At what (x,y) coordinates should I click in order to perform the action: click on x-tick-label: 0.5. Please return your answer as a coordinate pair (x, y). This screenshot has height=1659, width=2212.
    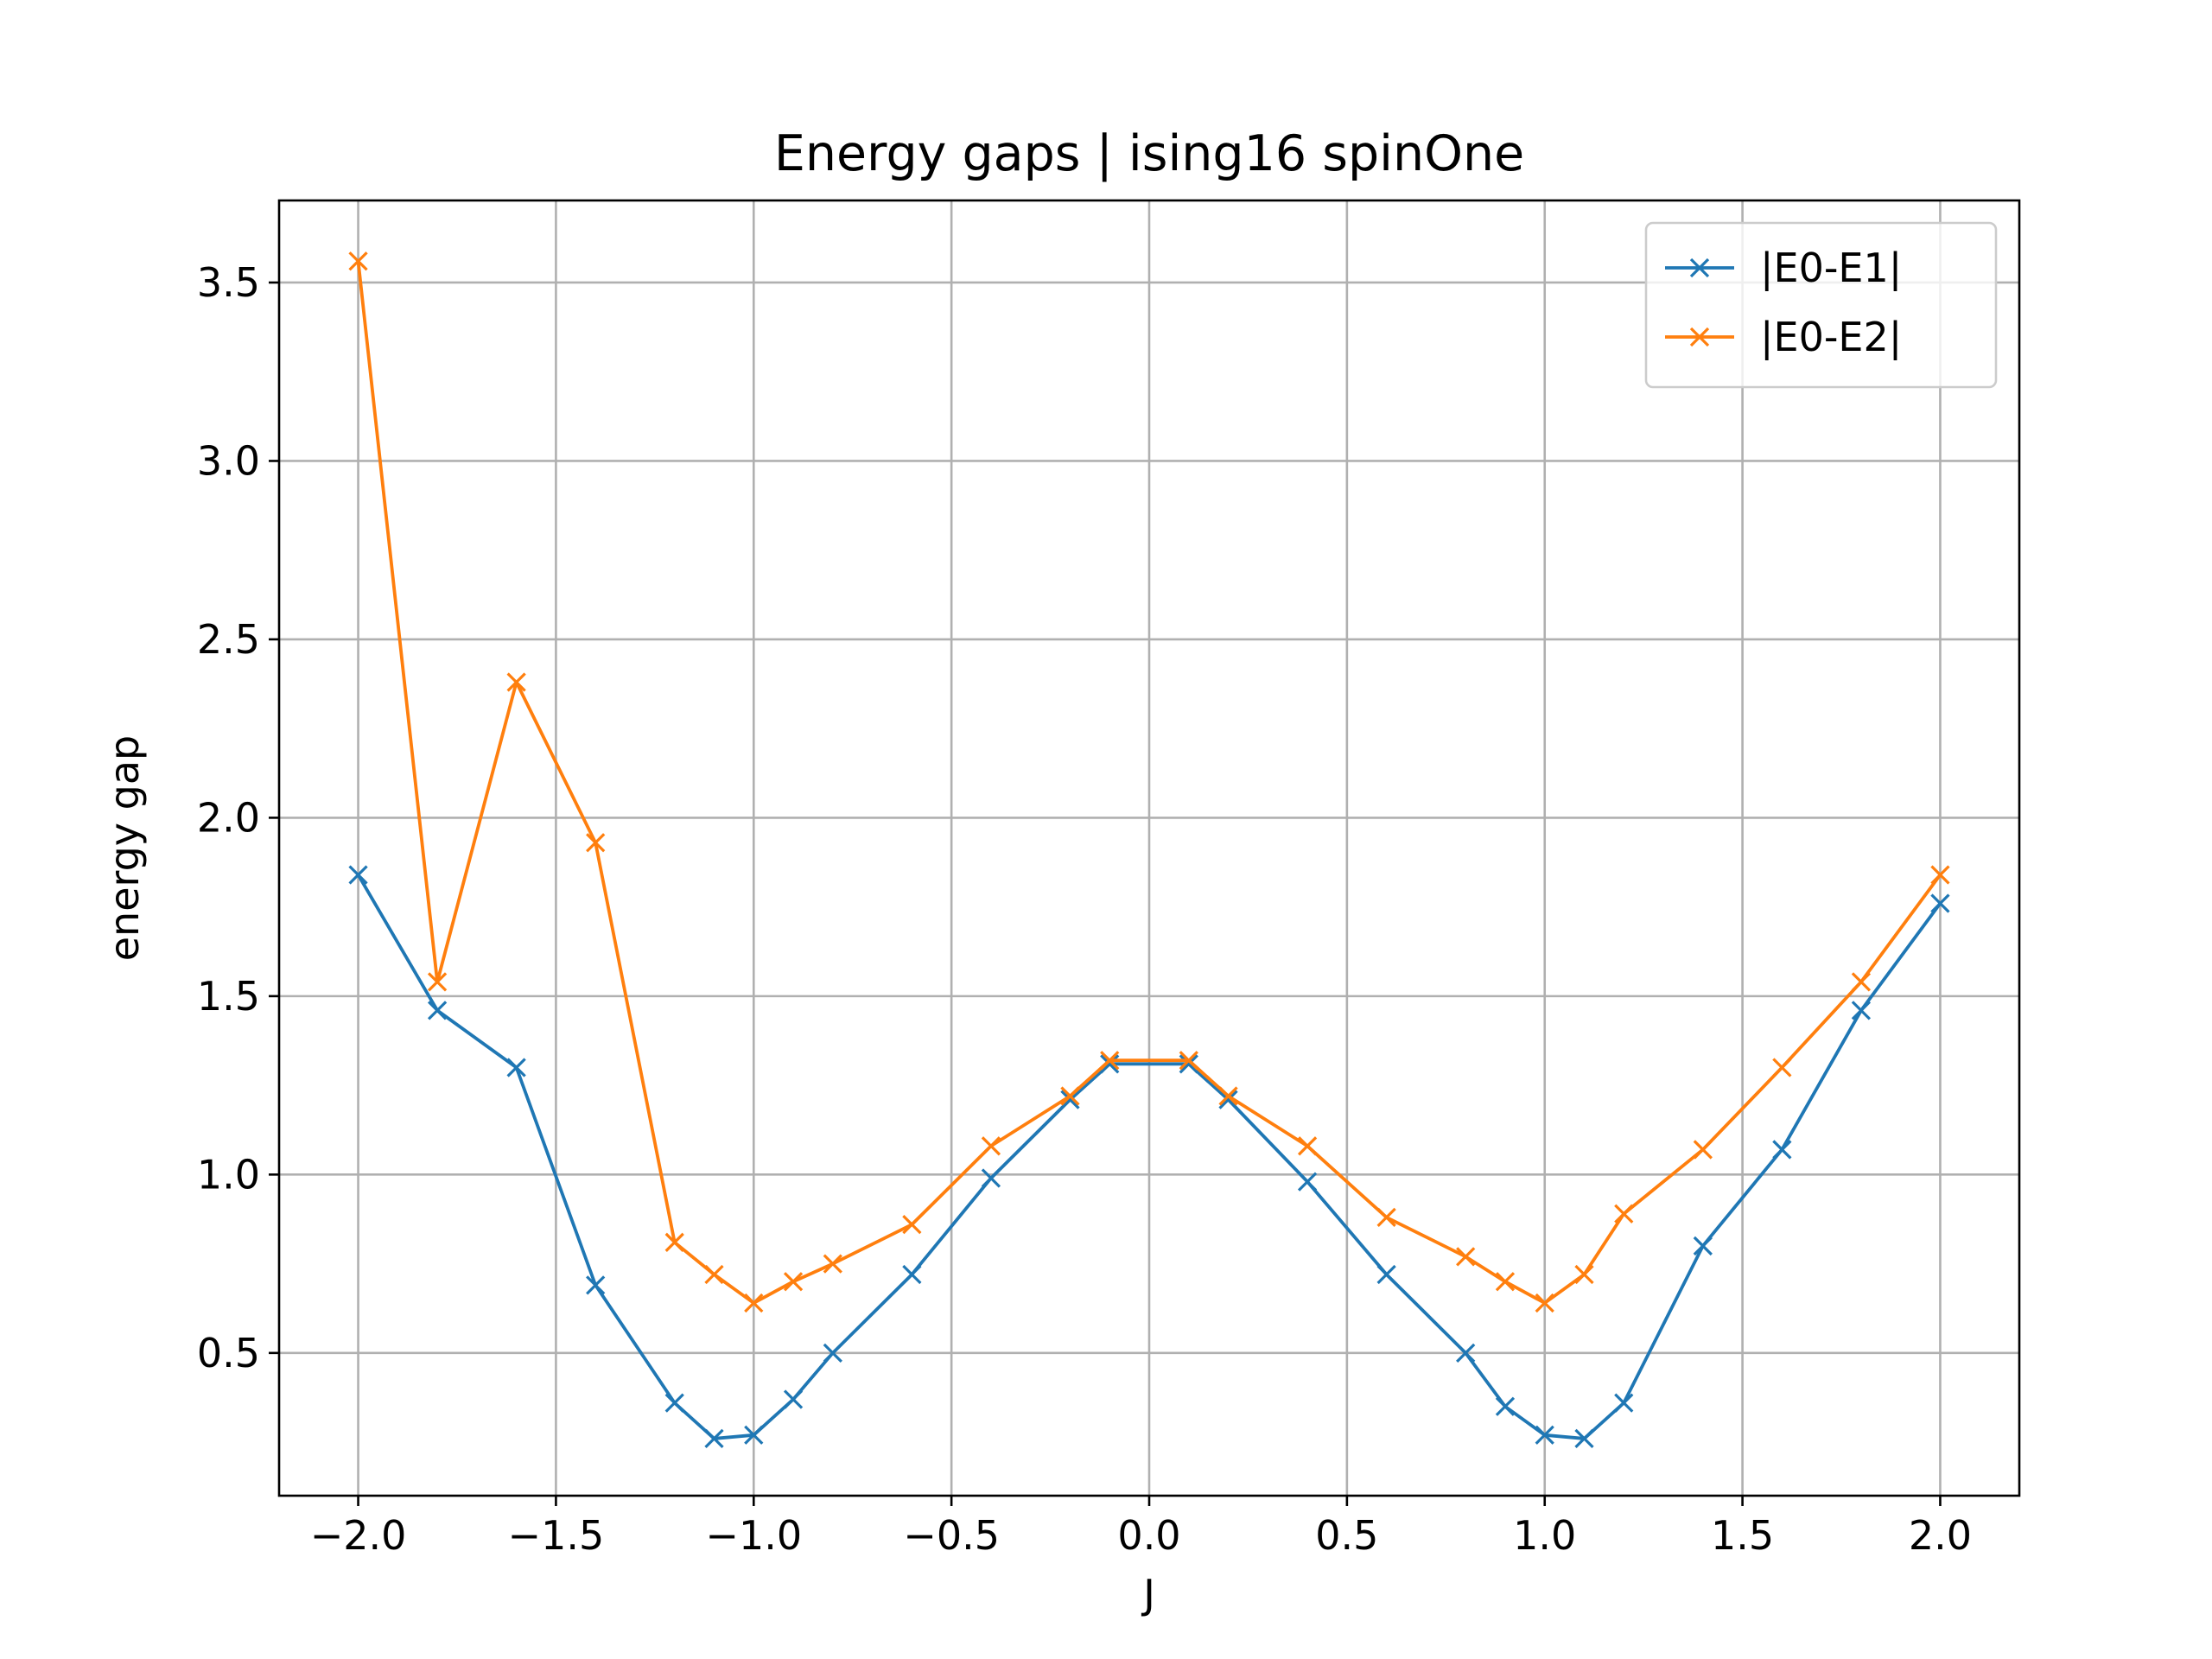
    Looking at the image, I should click on (1346, 1535).